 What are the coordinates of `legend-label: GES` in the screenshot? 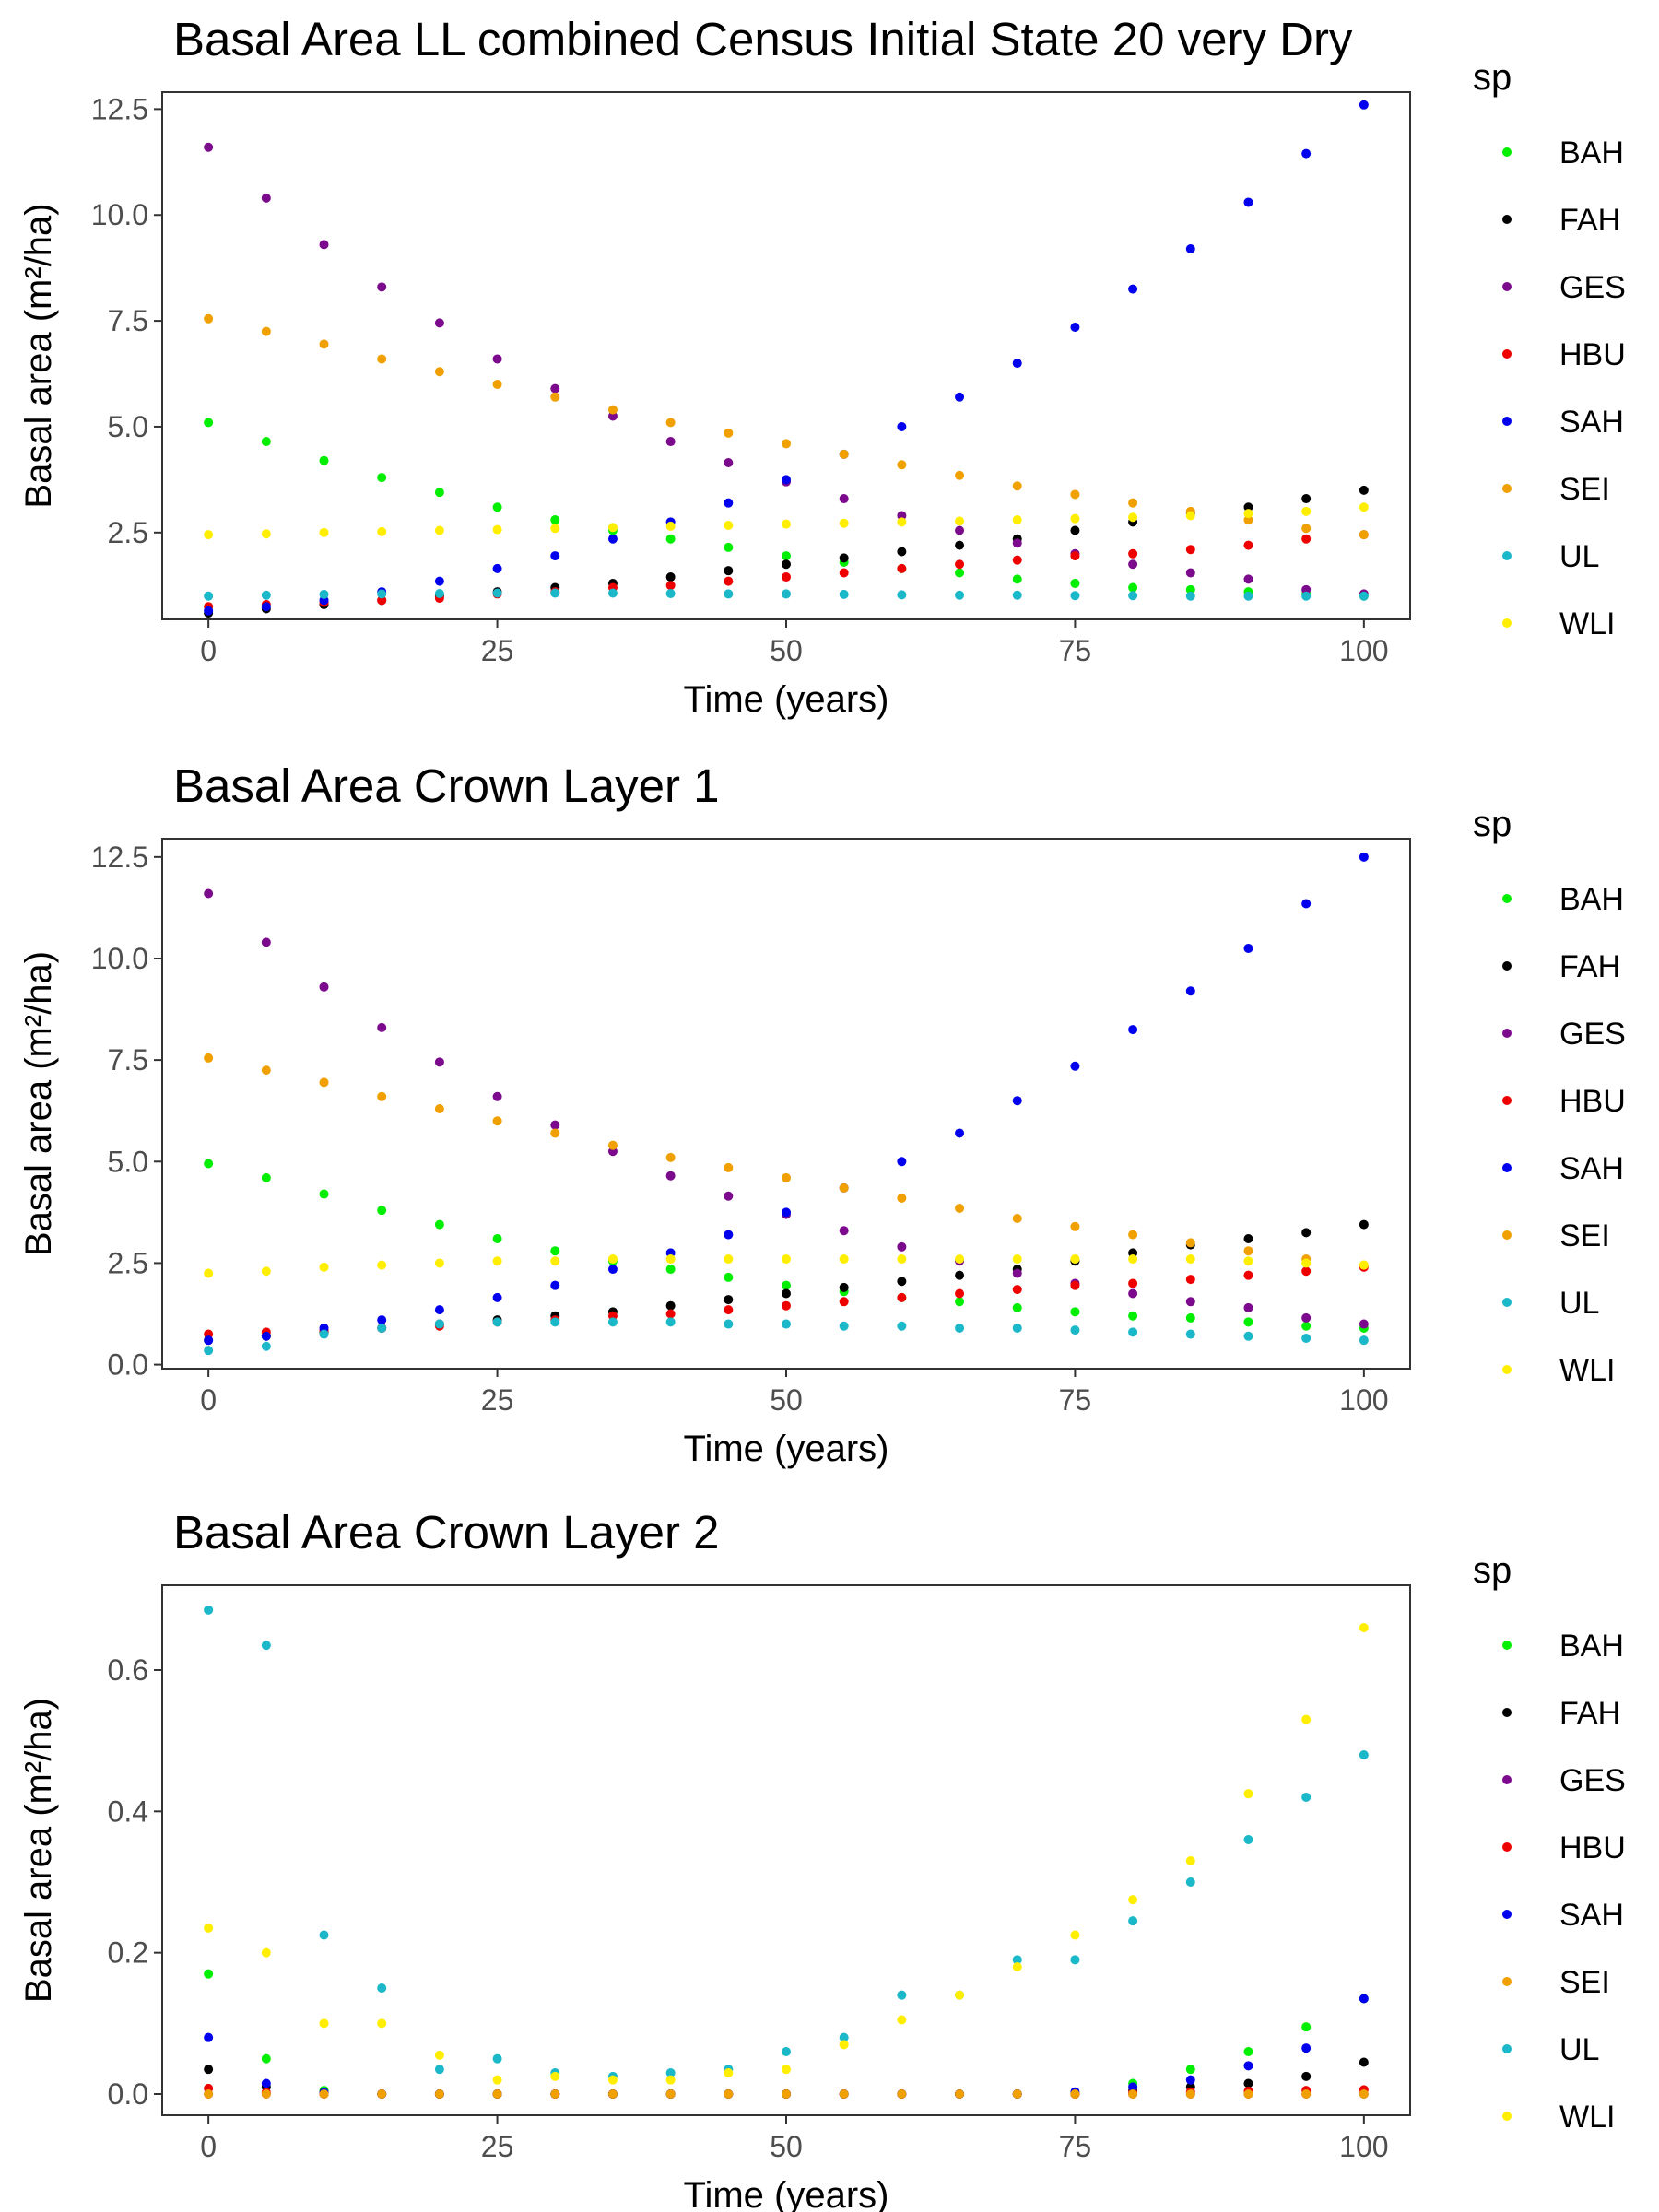 It's located at (1592, 1034).